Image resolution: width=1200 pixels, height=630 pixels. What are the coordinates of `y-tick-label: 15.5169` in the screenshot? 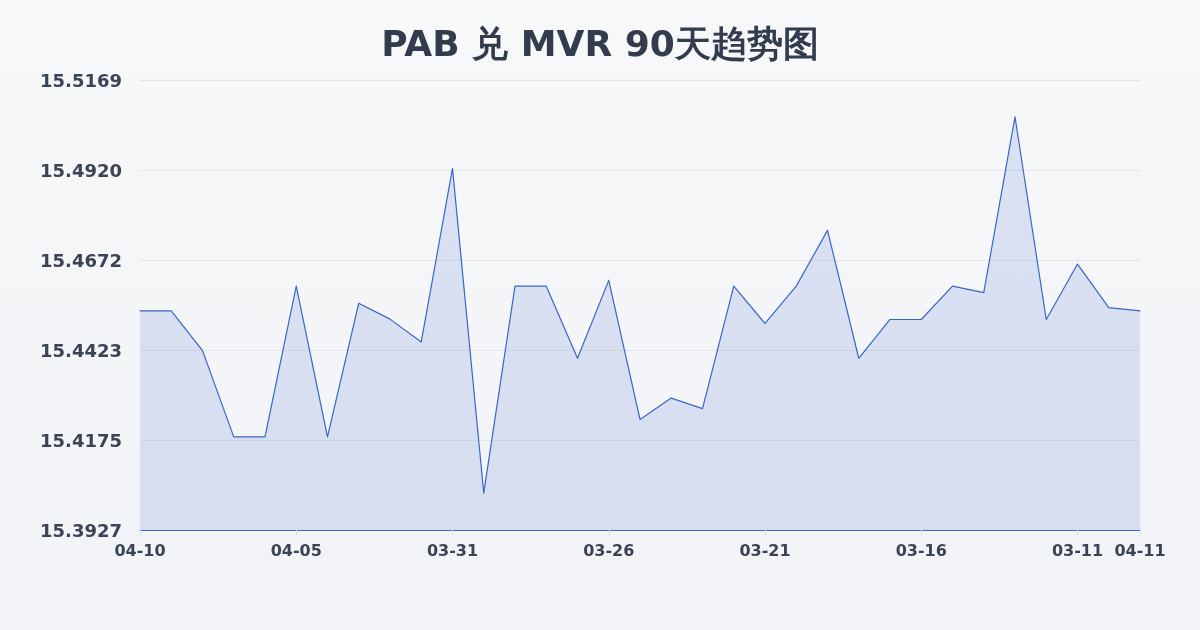 It's located at (81, 80).